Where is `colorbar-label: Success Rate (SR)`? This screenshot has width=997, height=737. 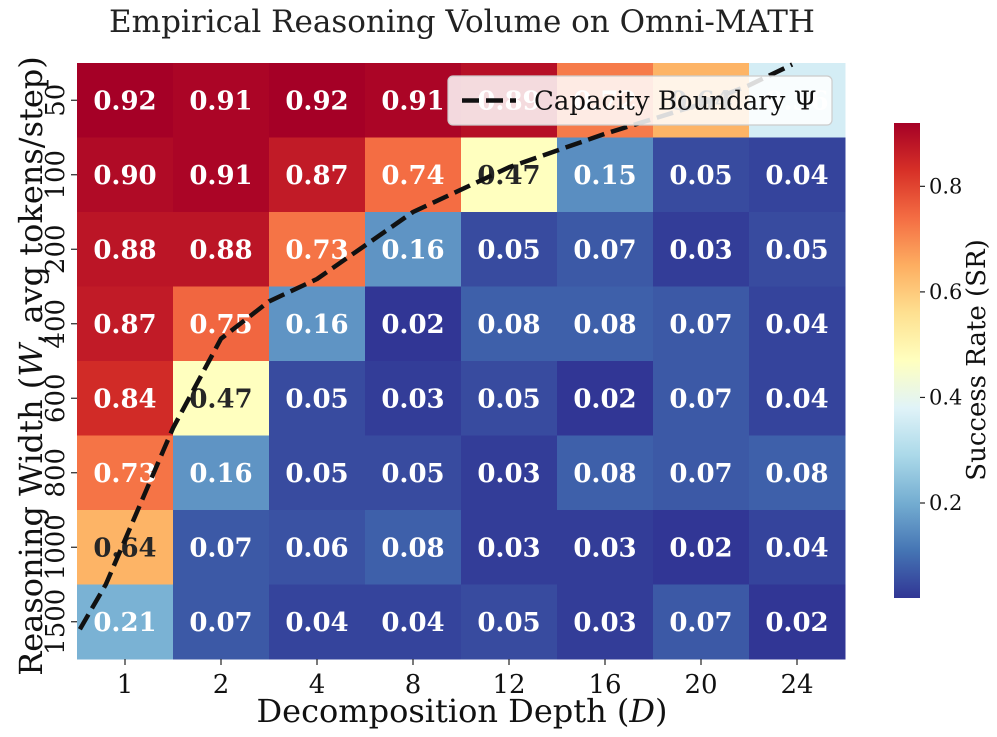
colorbar-label: Success Rate (SR) is located at coordinates (977, 359).